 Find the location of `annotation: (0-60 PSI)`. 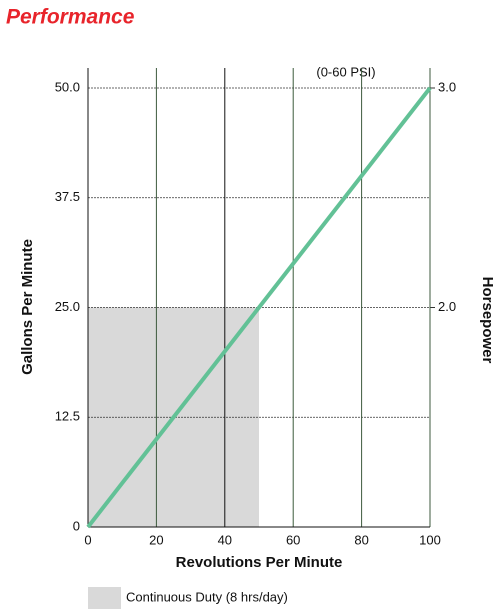

annotation: (0-60 PSI) is located at coordinates (345, 71).